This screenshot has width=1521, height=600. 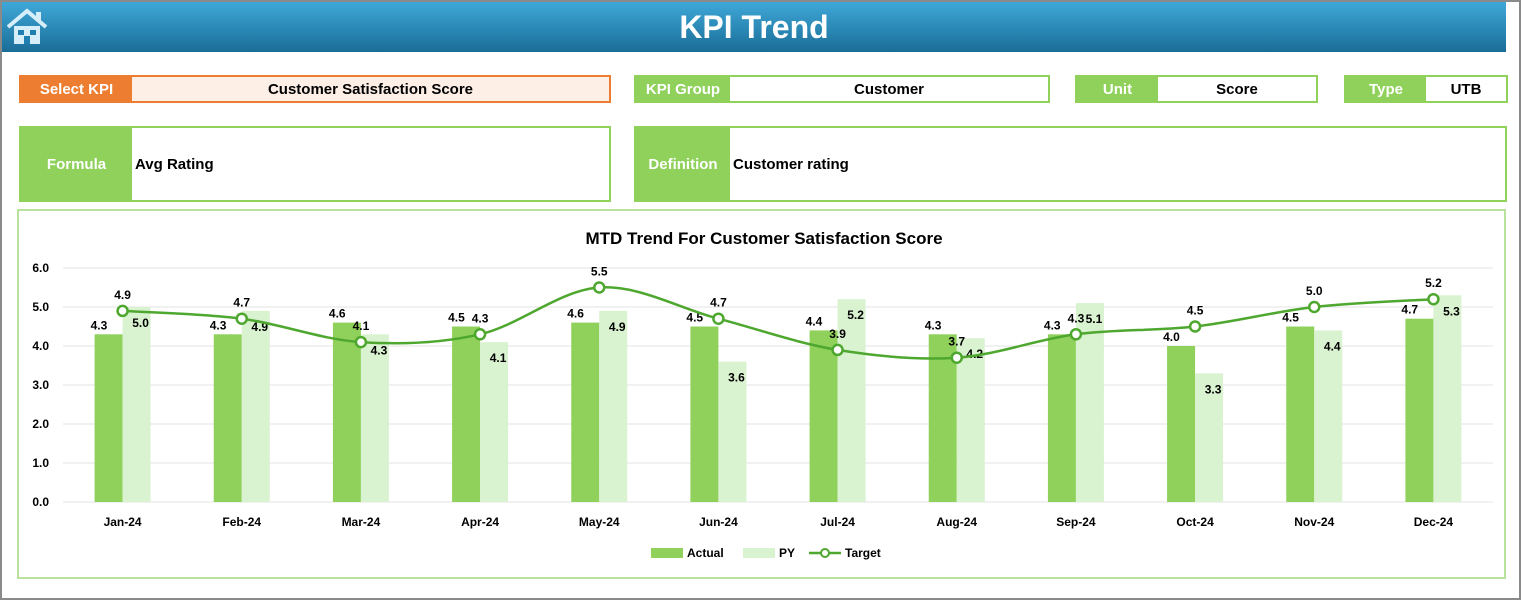 What do you see at coordinates (140, 323) in the screenshot?
I see `py-data-label: 5.0` at bounding box center [140, 323].